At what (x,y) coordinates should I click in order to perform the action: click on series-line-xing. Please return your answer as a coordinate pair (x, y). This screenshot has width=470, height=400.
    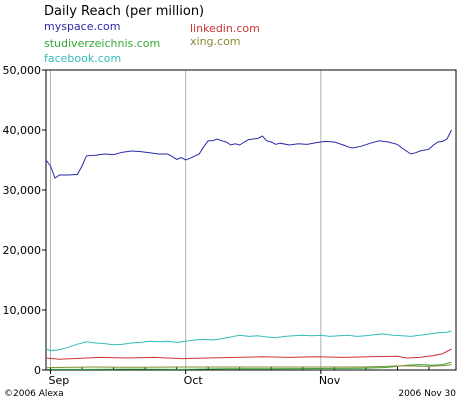
    Looking at the image, I should click on (248, 366).